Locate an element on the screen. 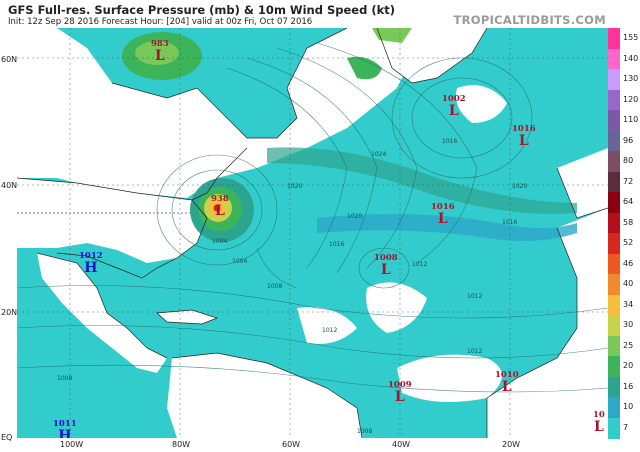 Image resolution: width=640 pixels, height=452 pixels. greenland is located at coordinates (432, 55).